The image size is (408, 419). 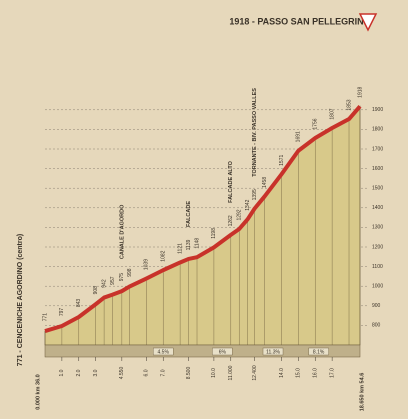 What do you see at coordinates (189, 214) in the screenshot?
I see `waypoint-label: FALCADE` at bounding box center [189, 214].